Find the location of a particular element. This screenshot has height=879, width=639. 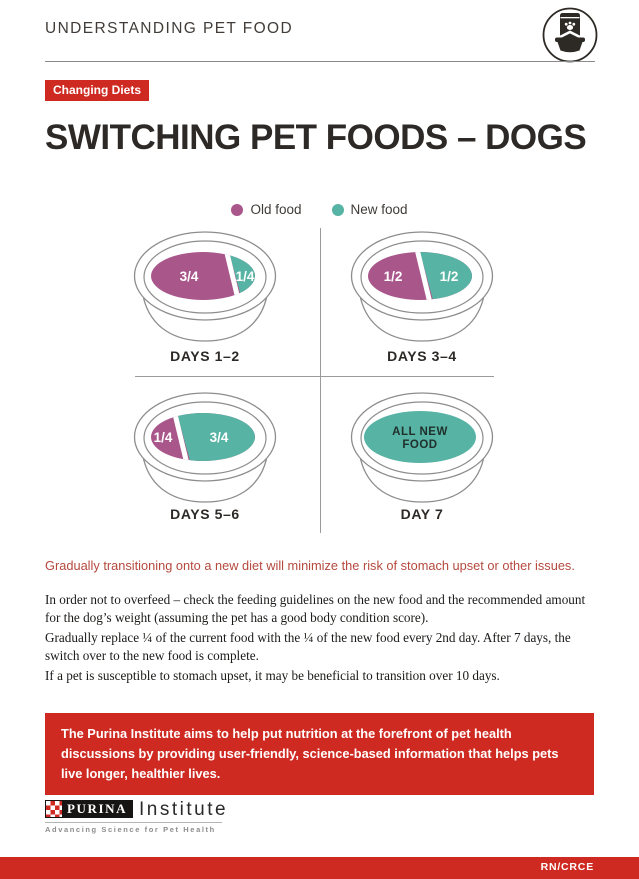

old-food-dot-icon is located at coordinates (237, 209).